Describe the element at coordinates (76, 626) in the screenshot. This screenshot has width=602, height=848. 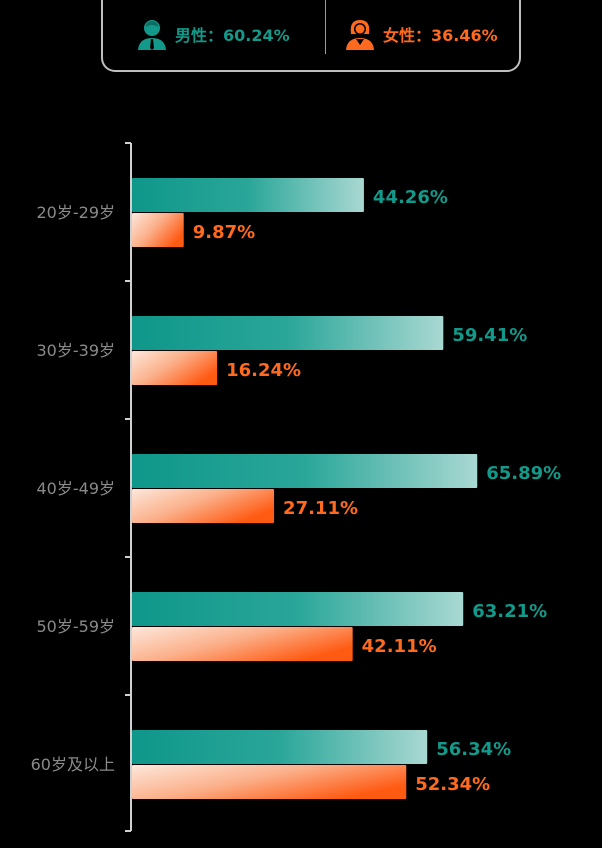
I see `category-label: 50岁-59岁` at that location.